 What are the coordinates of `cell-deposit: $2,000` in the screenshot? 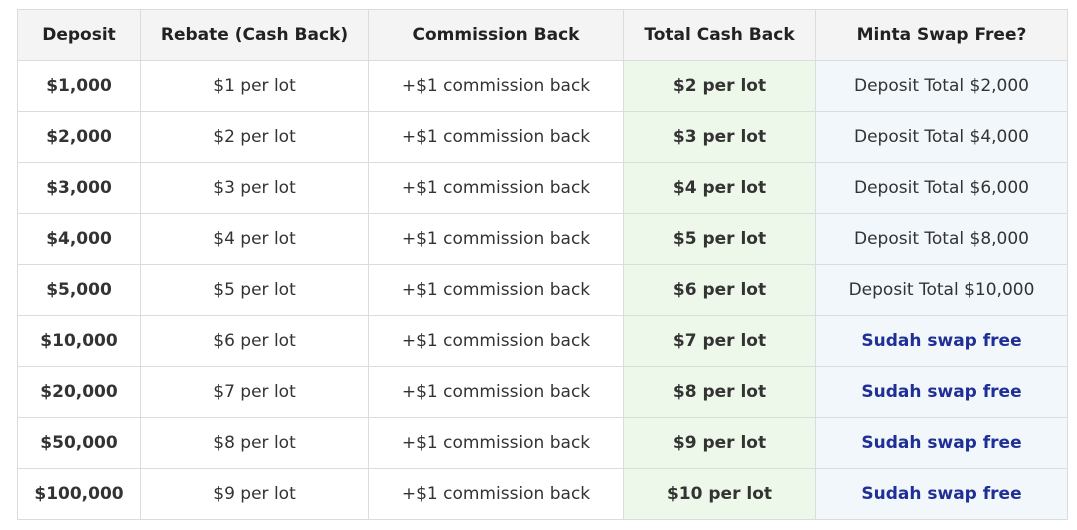 It's located at (79, 137).